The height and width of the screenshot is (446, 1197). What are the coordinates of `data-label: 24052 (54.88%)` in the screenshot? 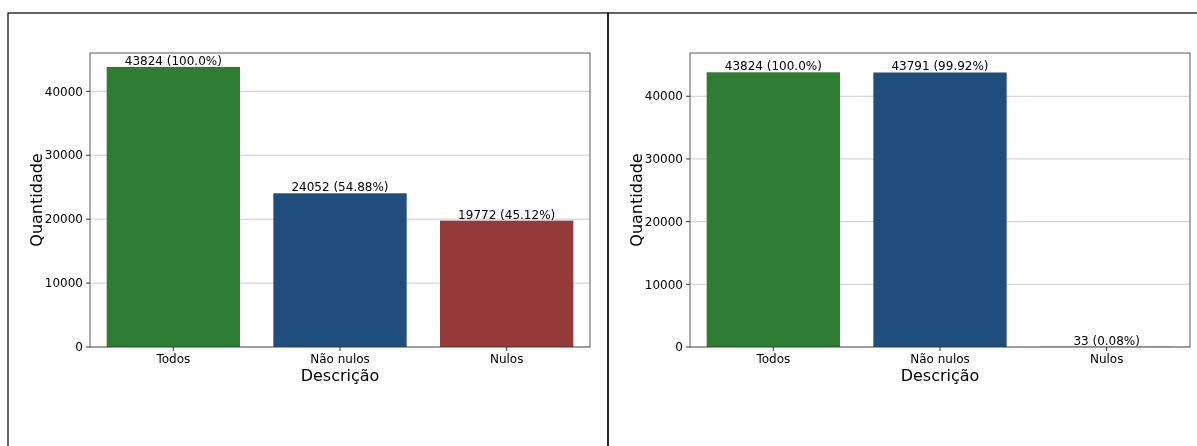 It's located at (340, 187).